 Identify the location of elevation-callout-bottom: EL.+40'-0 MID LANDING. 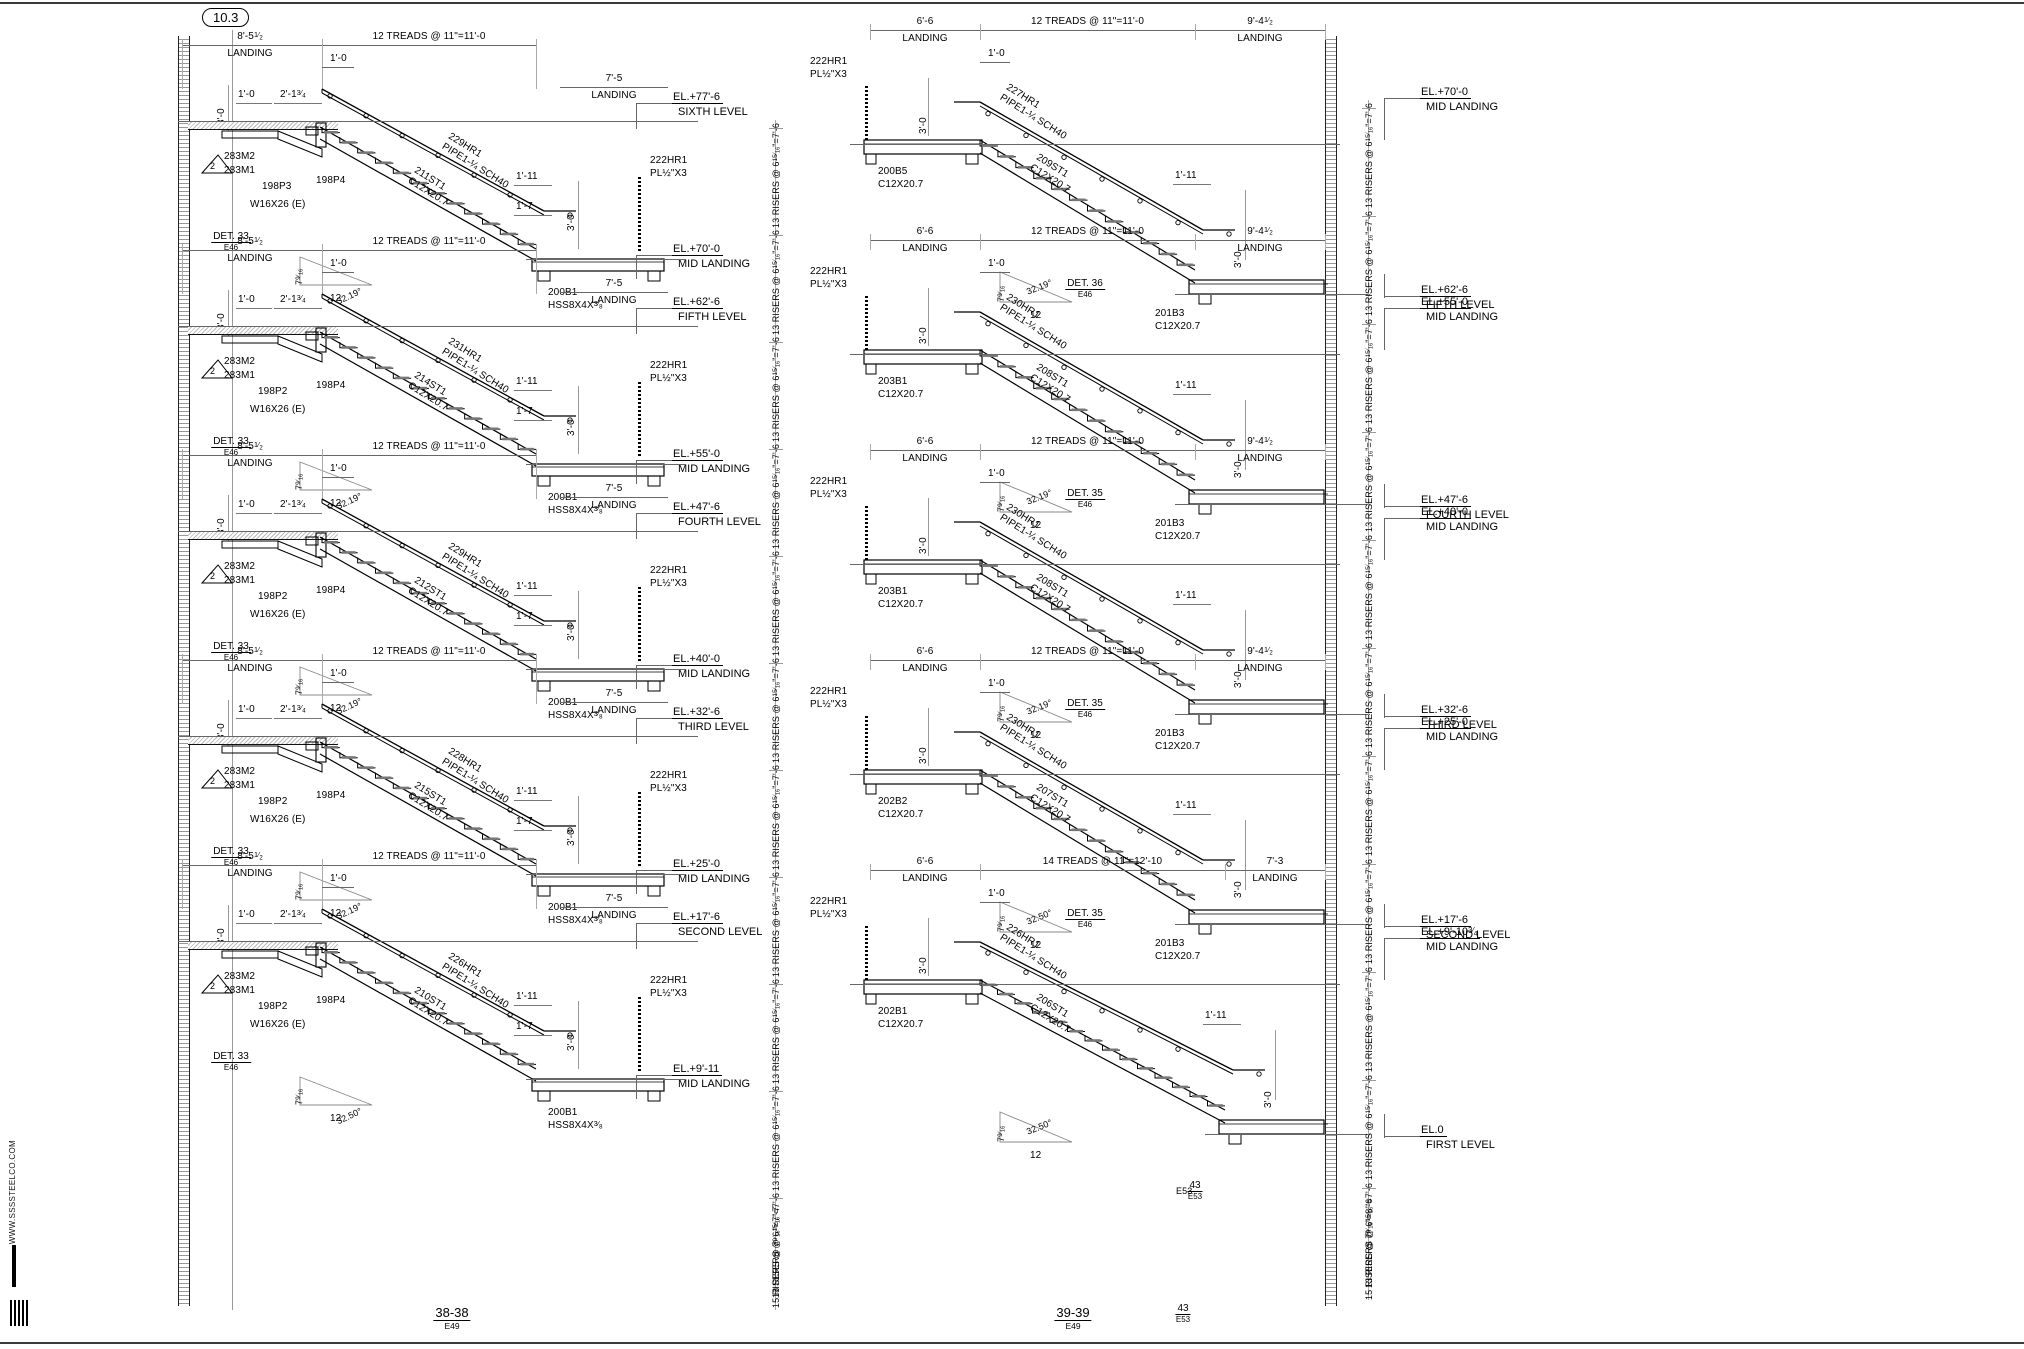
(711, 664).